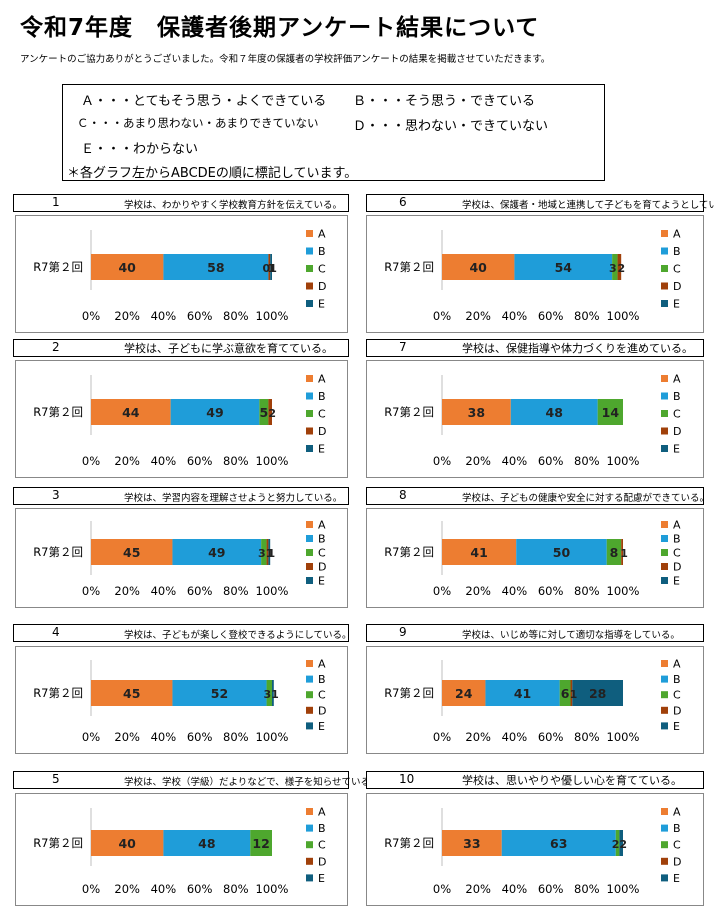  Describe the element at coordinates (621, 843) in the screenshot. I see `bar-segment-e` at that location.